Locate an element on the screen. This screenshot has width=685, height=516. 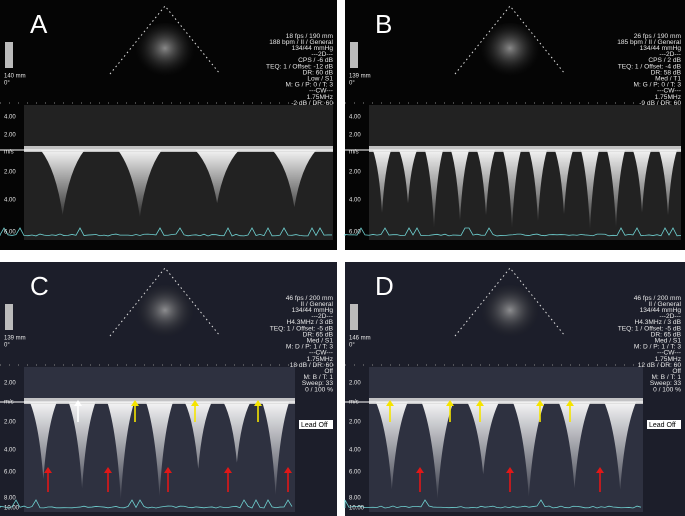
setting-line: 46 fps / 200 mm is located at coordinates (658, 298).